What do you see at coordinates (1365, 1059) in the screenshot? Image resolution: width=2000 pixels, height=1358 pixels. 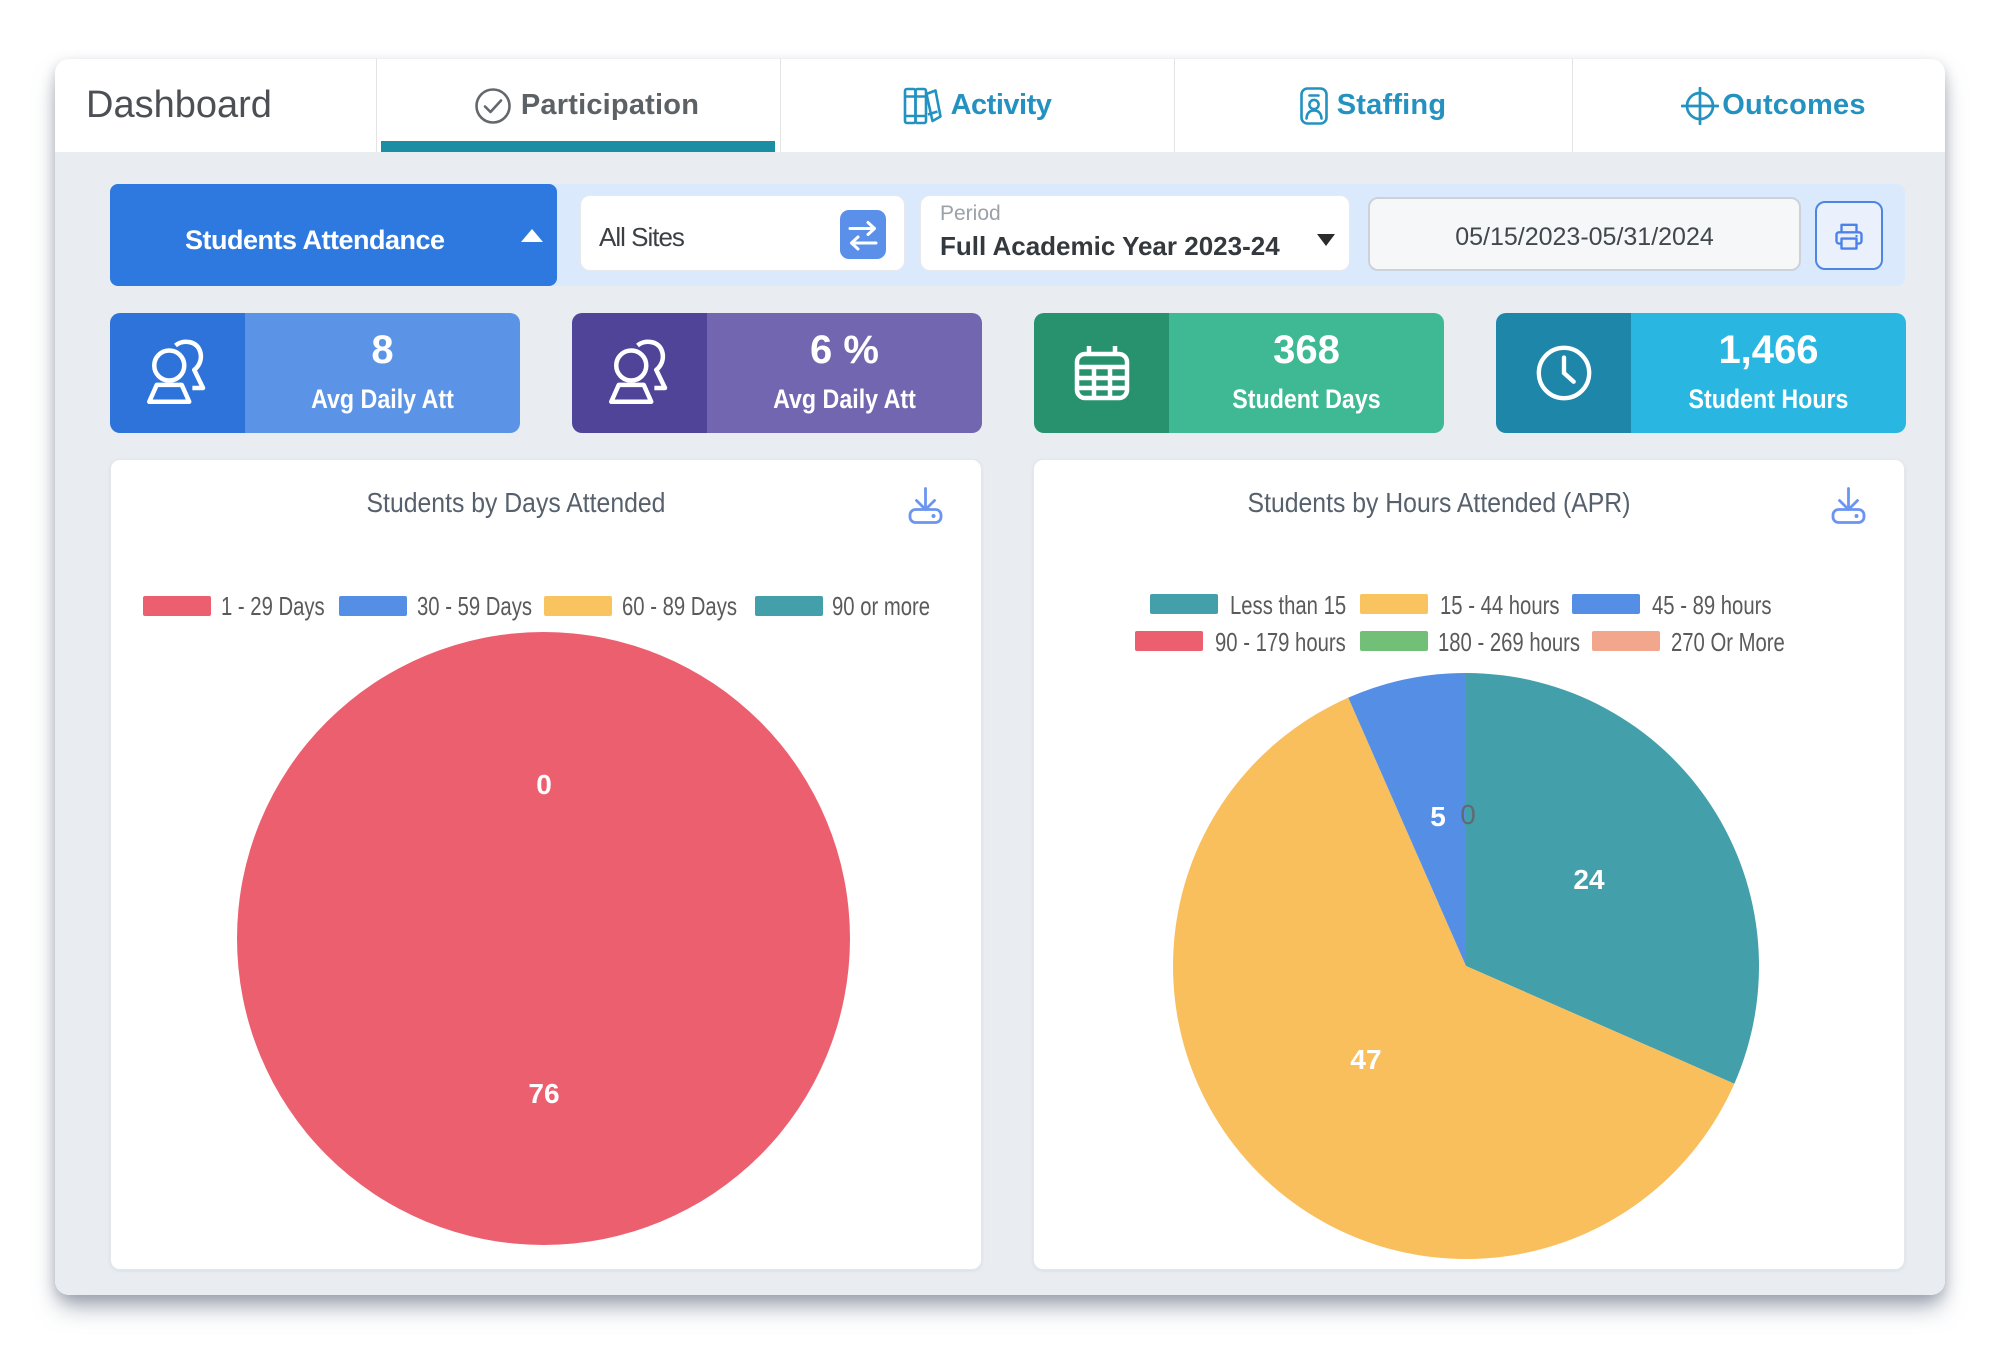 I see `svg-text: 47` at bounding box center [1365, 1059].